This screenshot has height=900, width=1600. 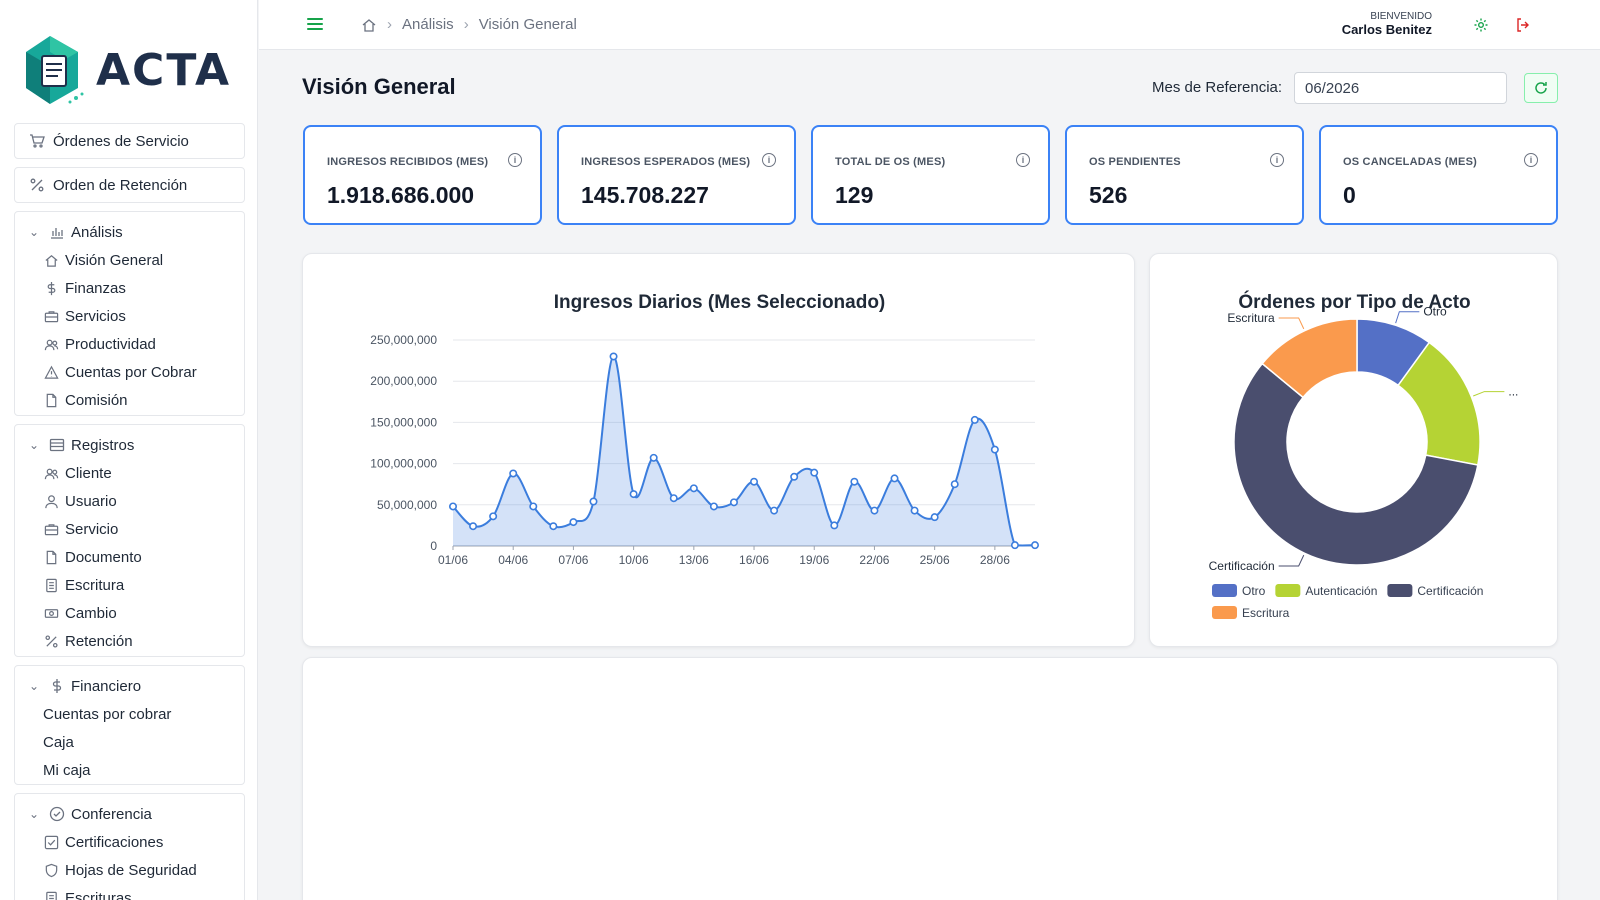 What do you see at coordinates (433, 546) in the screenshot?
I see `y-tick-label: 0` at bounding box center [433, 546].